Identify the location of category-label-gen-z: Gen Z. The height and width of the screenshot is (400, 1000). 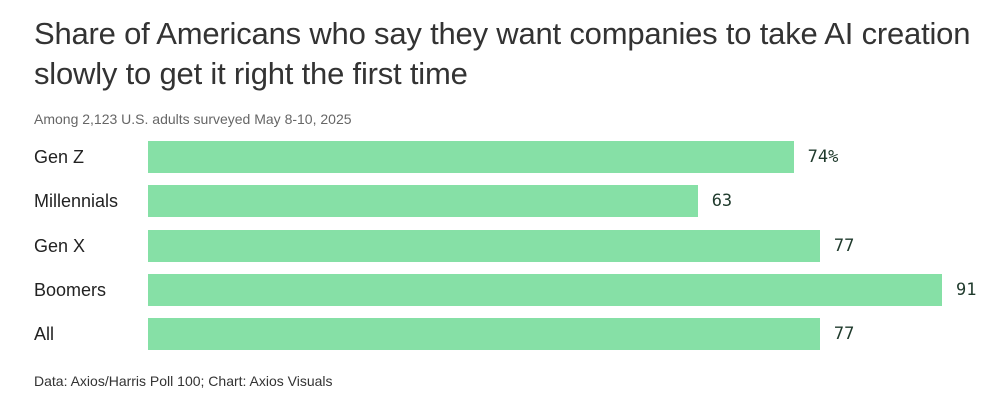
(59, 157).